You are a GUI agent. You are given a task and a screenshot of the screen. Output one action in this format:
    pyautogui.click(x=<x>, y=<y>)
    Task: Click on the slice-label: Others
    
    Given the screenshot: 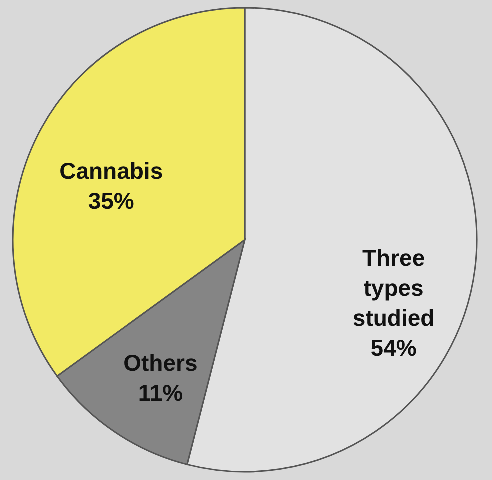 What is the action you would take?
    pyautogui.click(x=161, y=363)
    